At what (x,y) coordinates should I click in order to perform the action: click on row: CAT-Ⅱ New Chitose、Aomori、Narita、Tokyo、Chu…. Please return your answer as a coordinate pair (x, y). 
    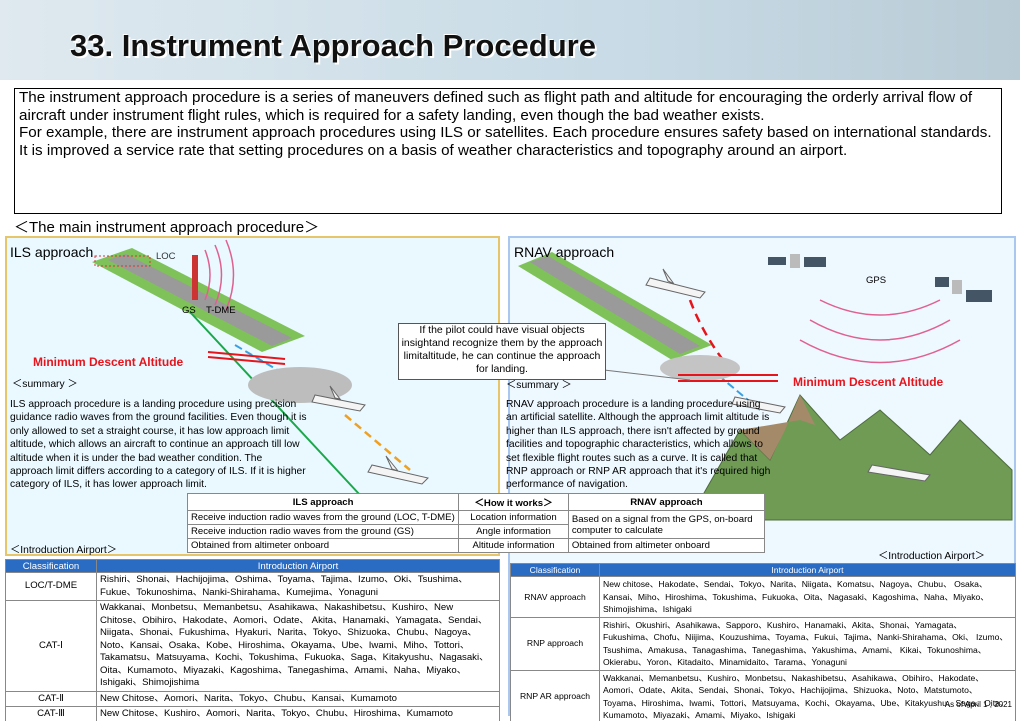
    Looking at the image, I should click on (252, 698).